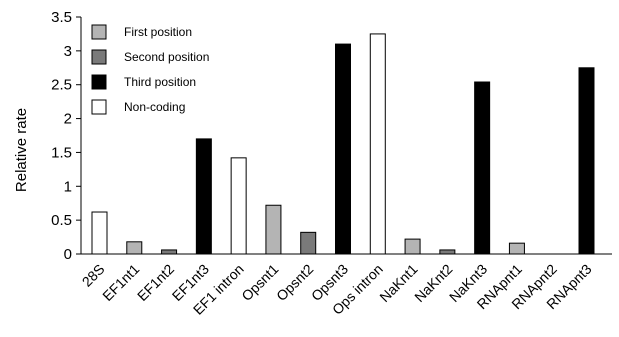 This screenshot has width=619, height=337. I want to click on y-tick-label: 2, so click(68, 119).